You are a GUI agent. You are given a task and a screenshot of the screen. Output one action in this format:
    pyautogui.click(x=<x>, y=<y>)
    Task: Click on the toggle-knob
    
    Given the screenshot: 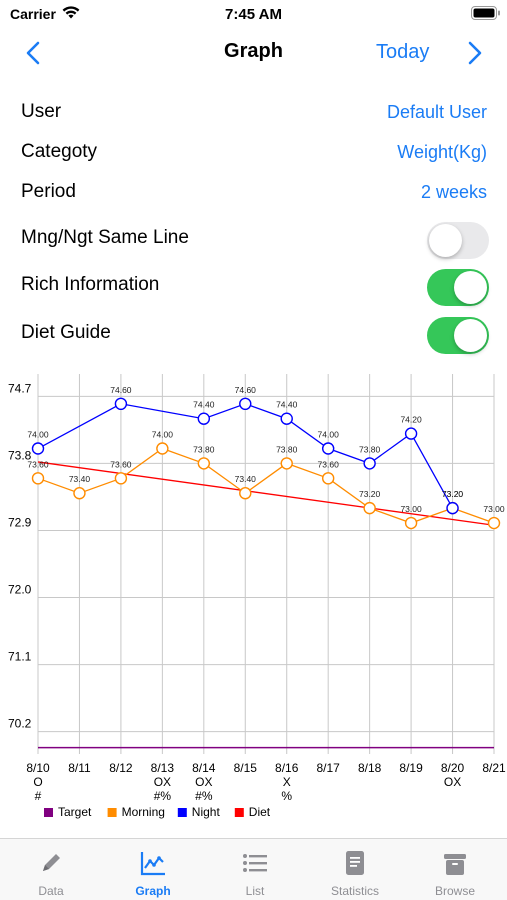 What is the action you would take?
    pyautogui.click(x=470, y=287)
    